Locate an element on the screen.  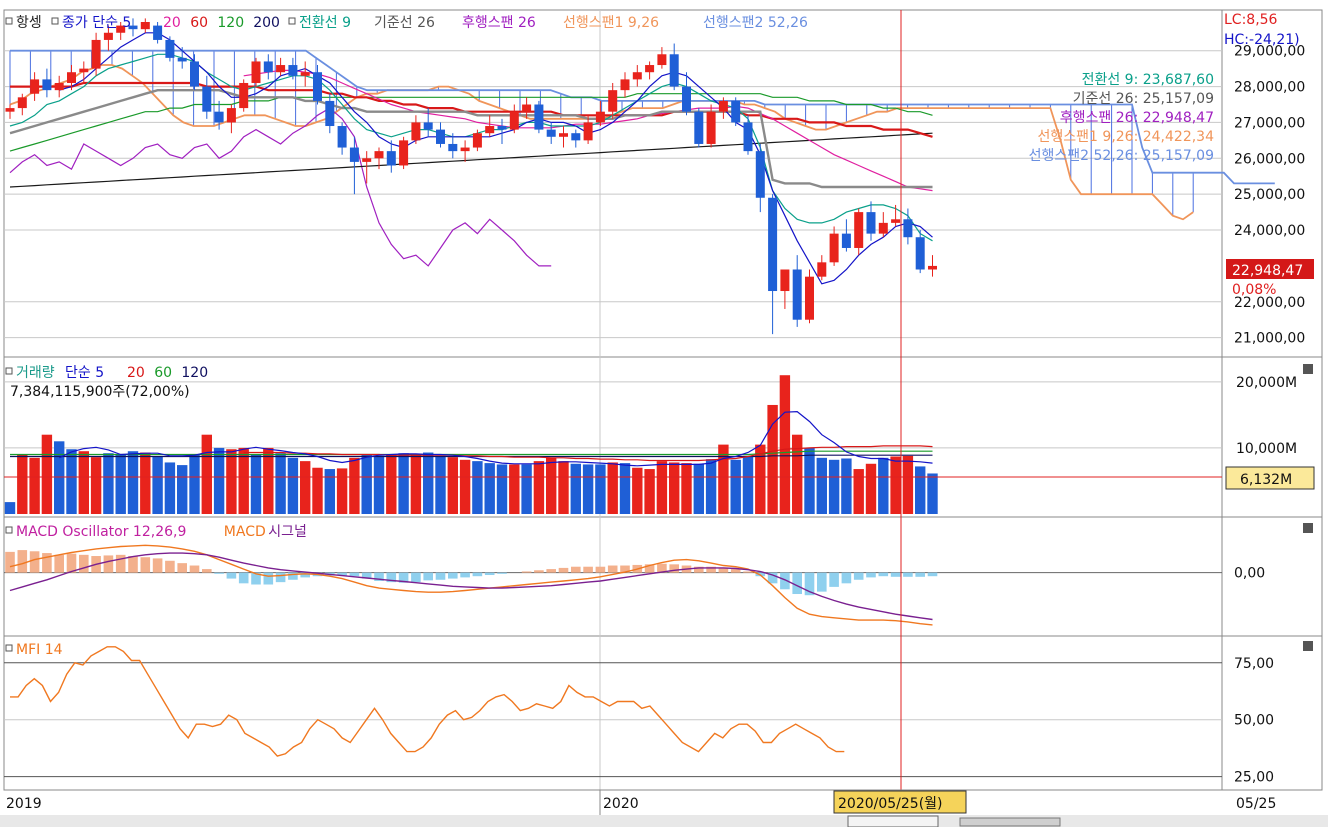
macd-tick-label: 0,00 is located at coordinates (1249, 574).